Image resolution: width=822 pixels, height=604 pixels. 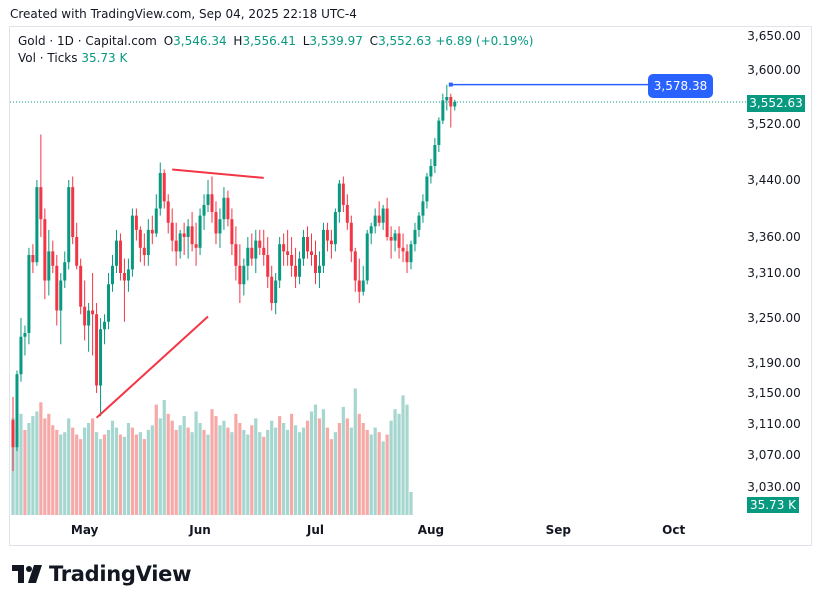 I want to click on y-tick-label: 3,440.00, so click(x=773, y=180).